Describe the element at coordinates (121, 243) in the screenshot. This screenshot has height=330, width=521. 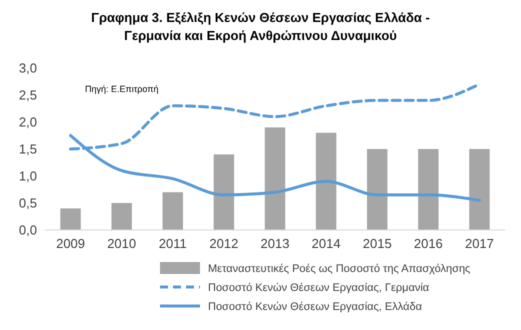
I see `x-tick-label: 2010` at that location.